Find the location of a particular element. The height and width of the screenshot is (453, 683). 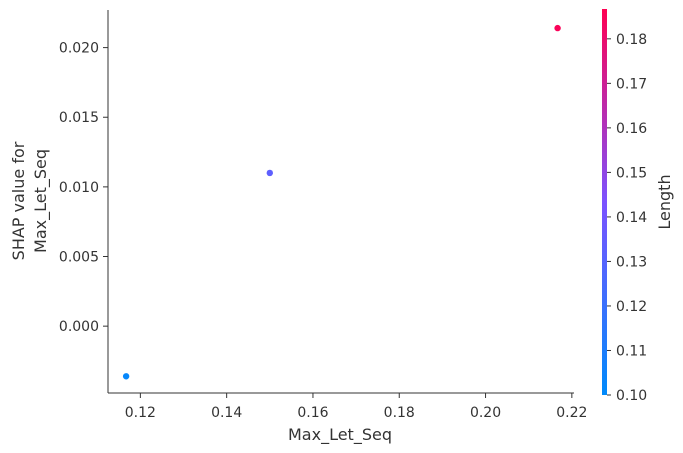

colorbar-tick-label: 0.12 is located at coordinates (631, 307).